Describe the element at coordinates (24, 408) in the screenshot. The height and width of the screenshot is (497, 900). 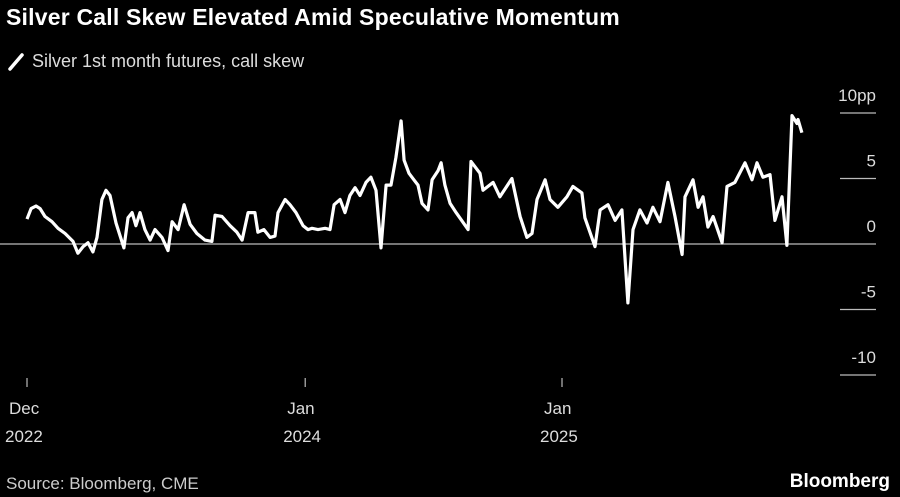
I see `x-tick-label: Dec` at that location.